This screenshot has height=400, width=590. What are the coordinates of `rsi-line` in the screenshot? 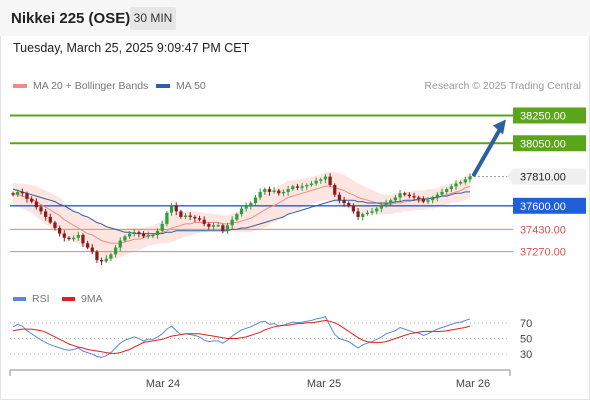 It's located at (241, 336).